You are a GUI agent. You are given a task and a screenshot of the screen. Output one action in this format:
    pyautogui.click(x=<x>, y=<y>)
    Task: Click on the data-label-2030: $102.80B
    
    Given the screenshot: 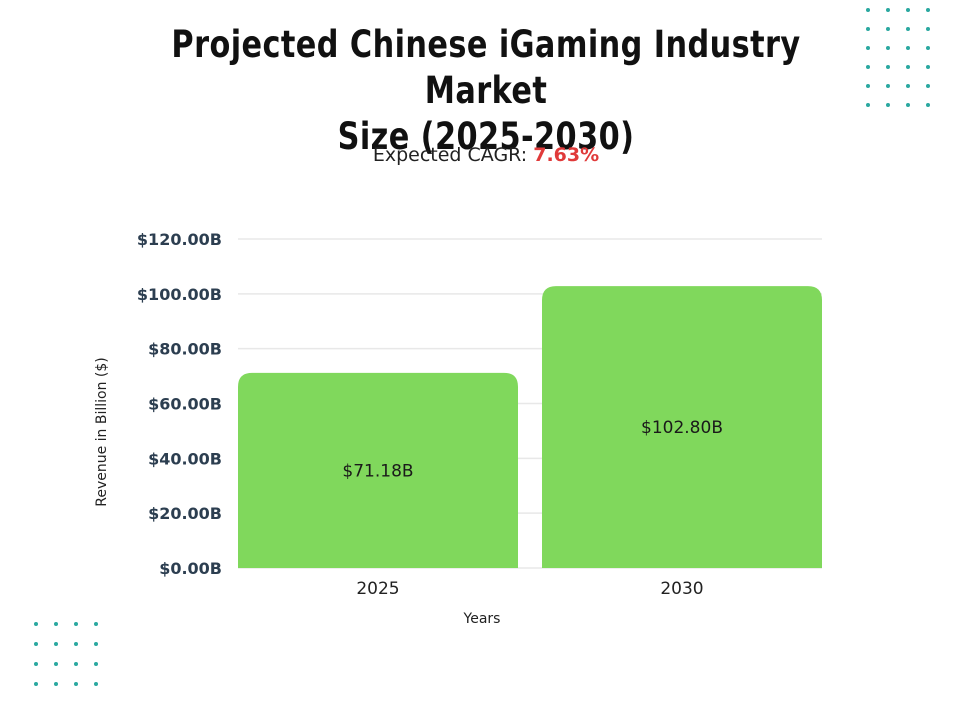 What is the action you would take?
    pyautogui.click(x=682, y=428)
    